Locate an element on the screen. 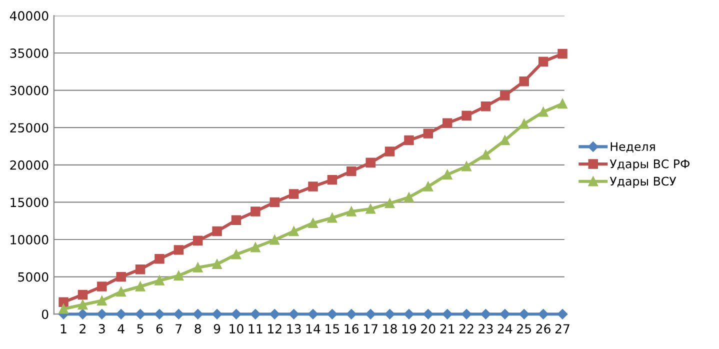 The height and width of the screenshot is (349, 719). x-tick-label: 17 is located at coordinates (371, 329).